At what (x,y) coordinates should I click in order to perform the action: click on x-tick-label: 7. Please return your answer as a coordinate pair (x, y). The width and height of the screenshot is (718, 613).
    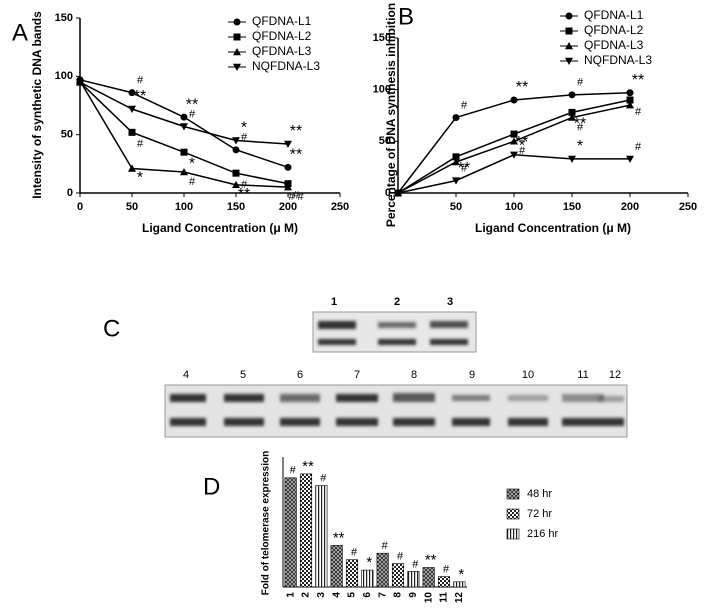
    Looking at the image, I should click on (382, 595).